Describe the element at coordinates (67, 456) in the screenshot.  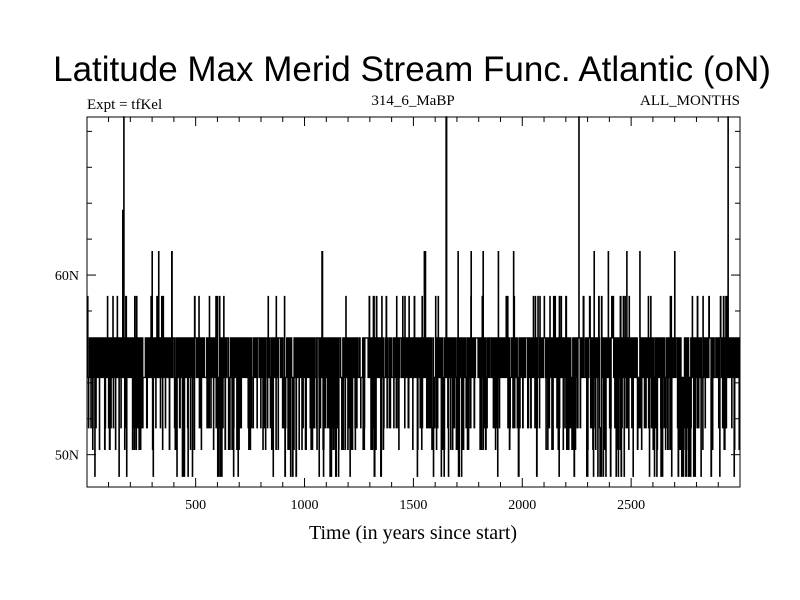
I see `y-tick-label: 50N` at that location.